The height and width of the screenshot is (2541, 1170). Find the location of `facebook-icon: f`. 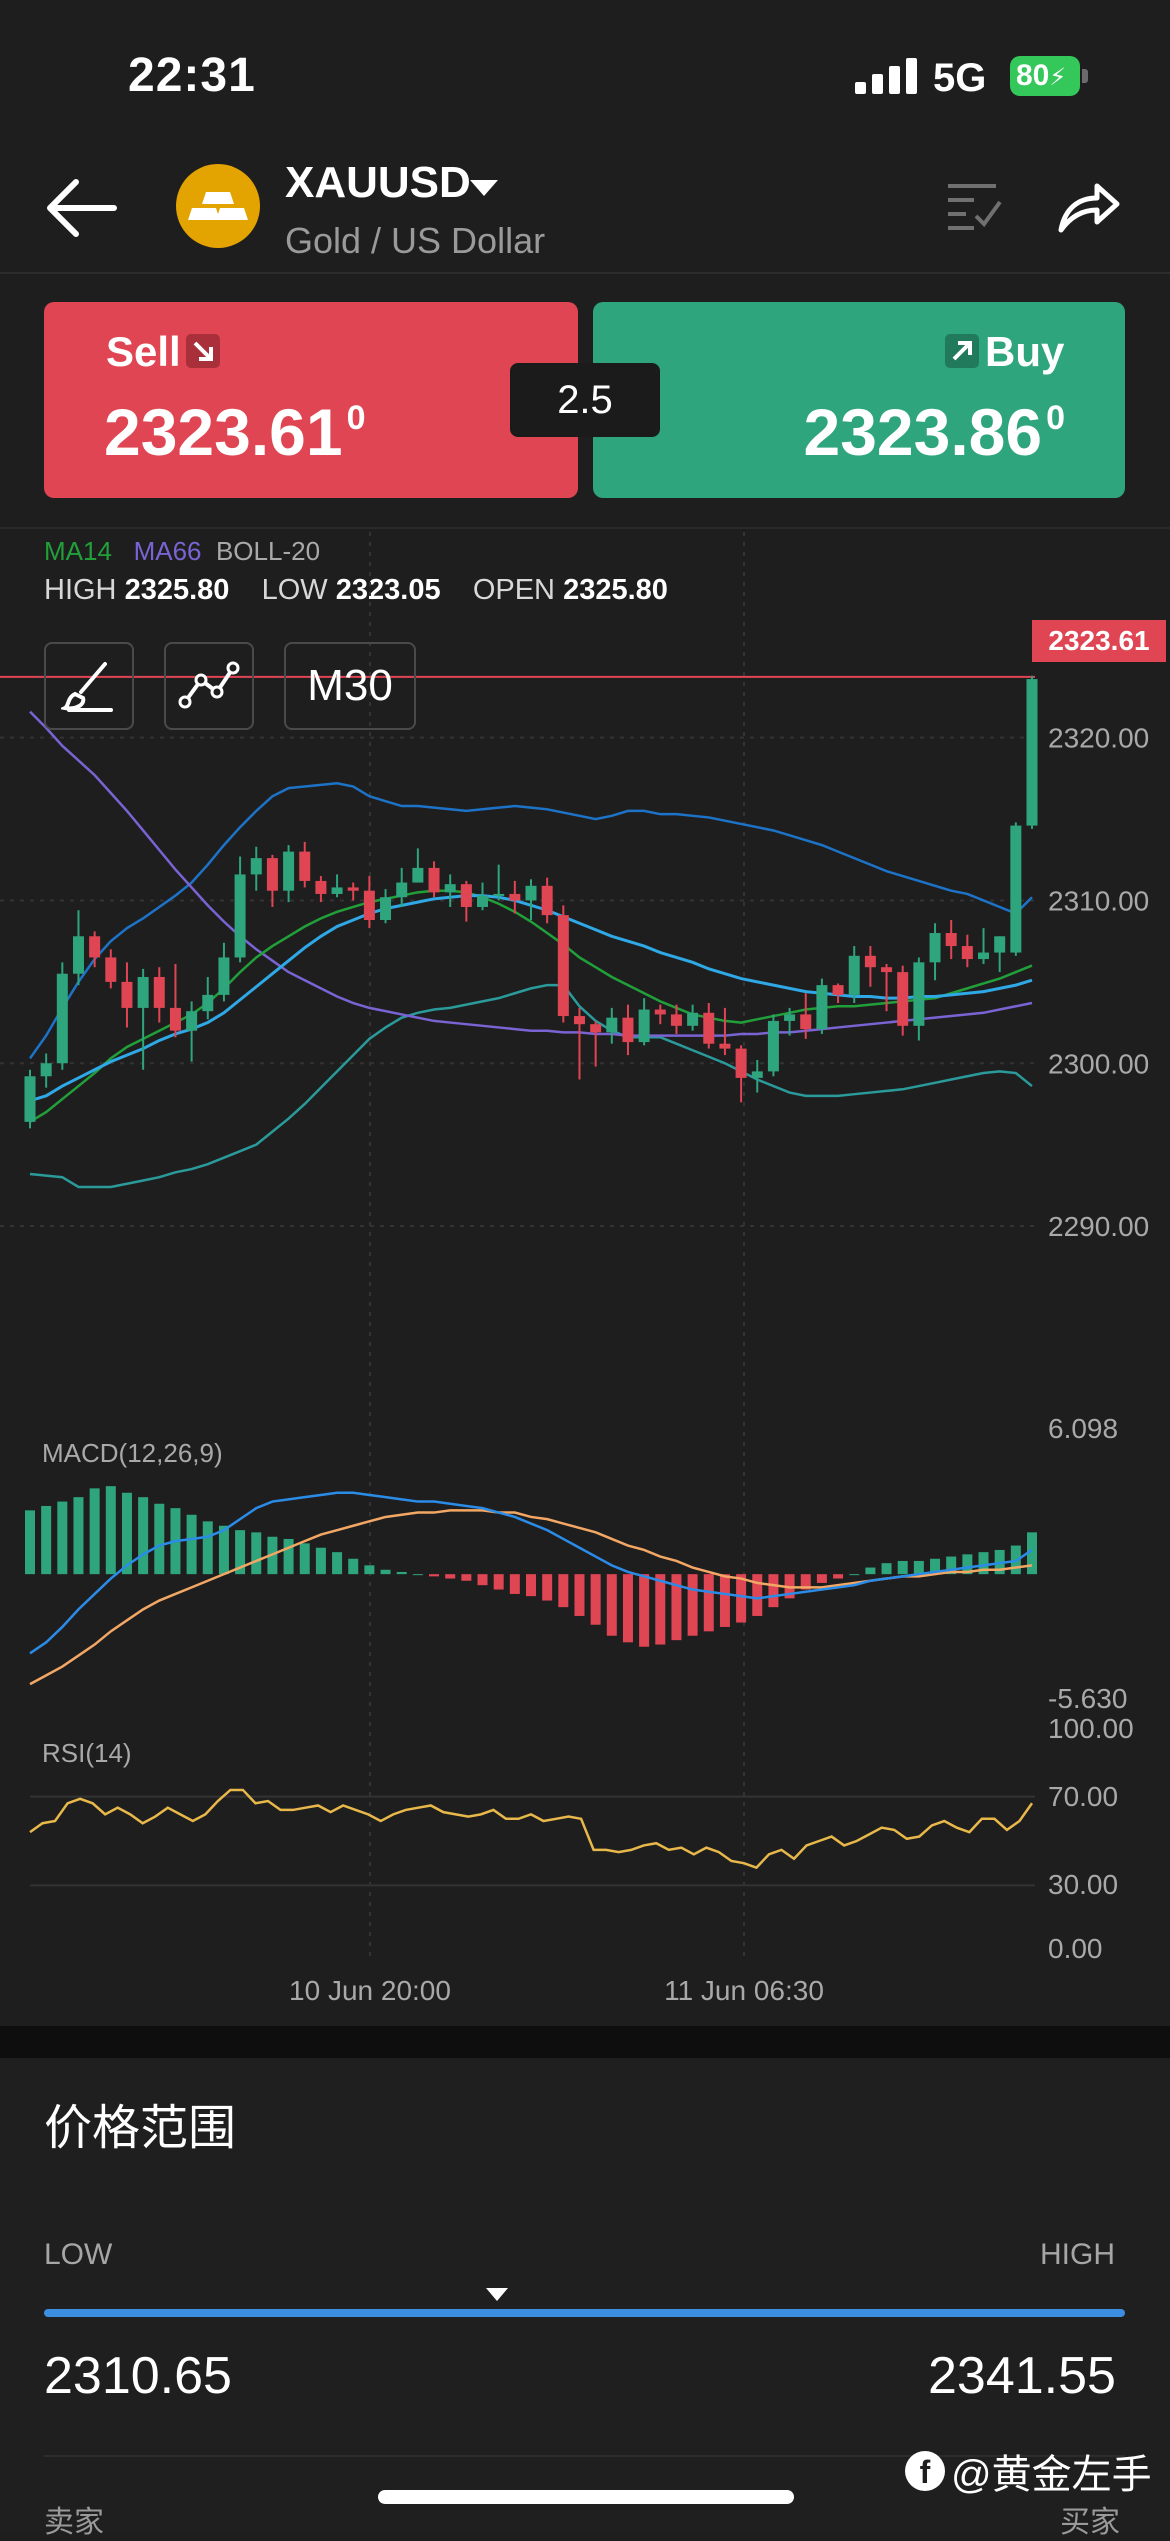

facebook-icon: f is located at coordinates (925, 2471).